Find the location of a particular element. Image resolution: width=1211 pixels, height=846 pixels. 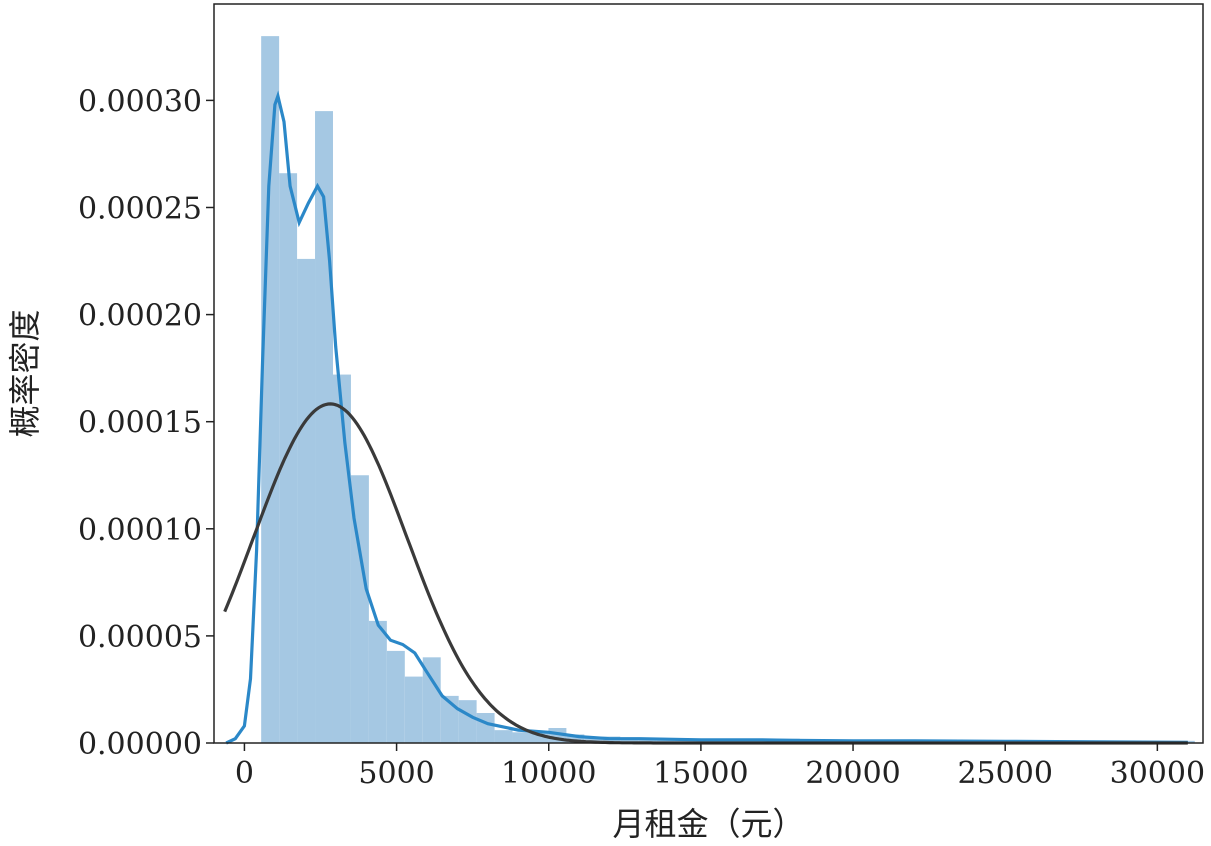

y-tick-label: 0.00000 is located at coordinates (140, 744).